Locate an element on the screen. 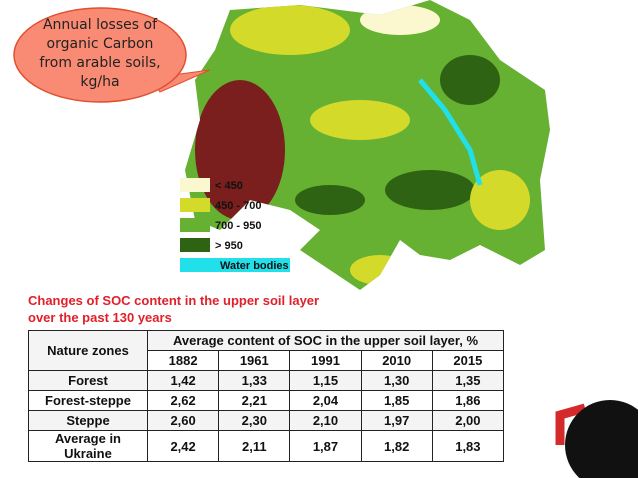 The image size is (638, 478). year-header: 1882 is located at coordinates (183, 360).